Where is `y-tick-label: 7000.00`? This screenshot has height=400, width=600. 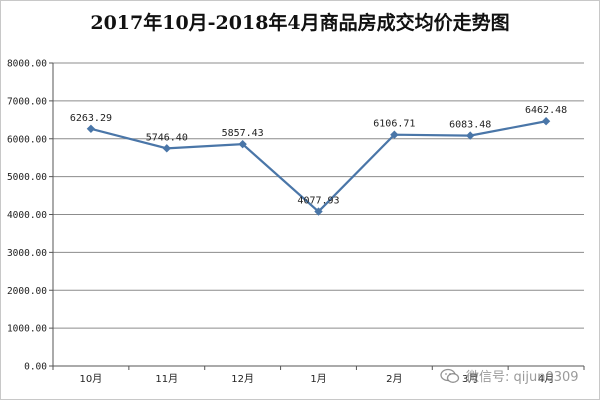 y-tick-label: 7000.00 is located at coordinates (27, 101).